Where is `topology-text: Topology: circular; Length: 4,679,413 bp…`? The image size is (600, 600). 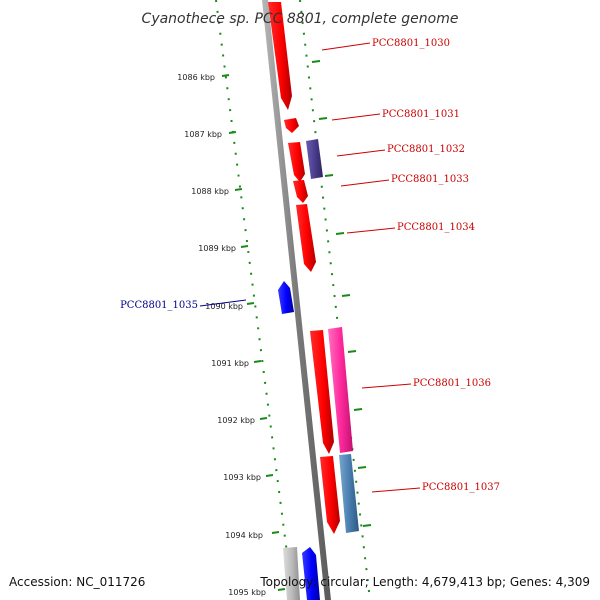
topology-text: Topology: circular; Length: 4,679,413 bp… is located at coordinates (424, 582).